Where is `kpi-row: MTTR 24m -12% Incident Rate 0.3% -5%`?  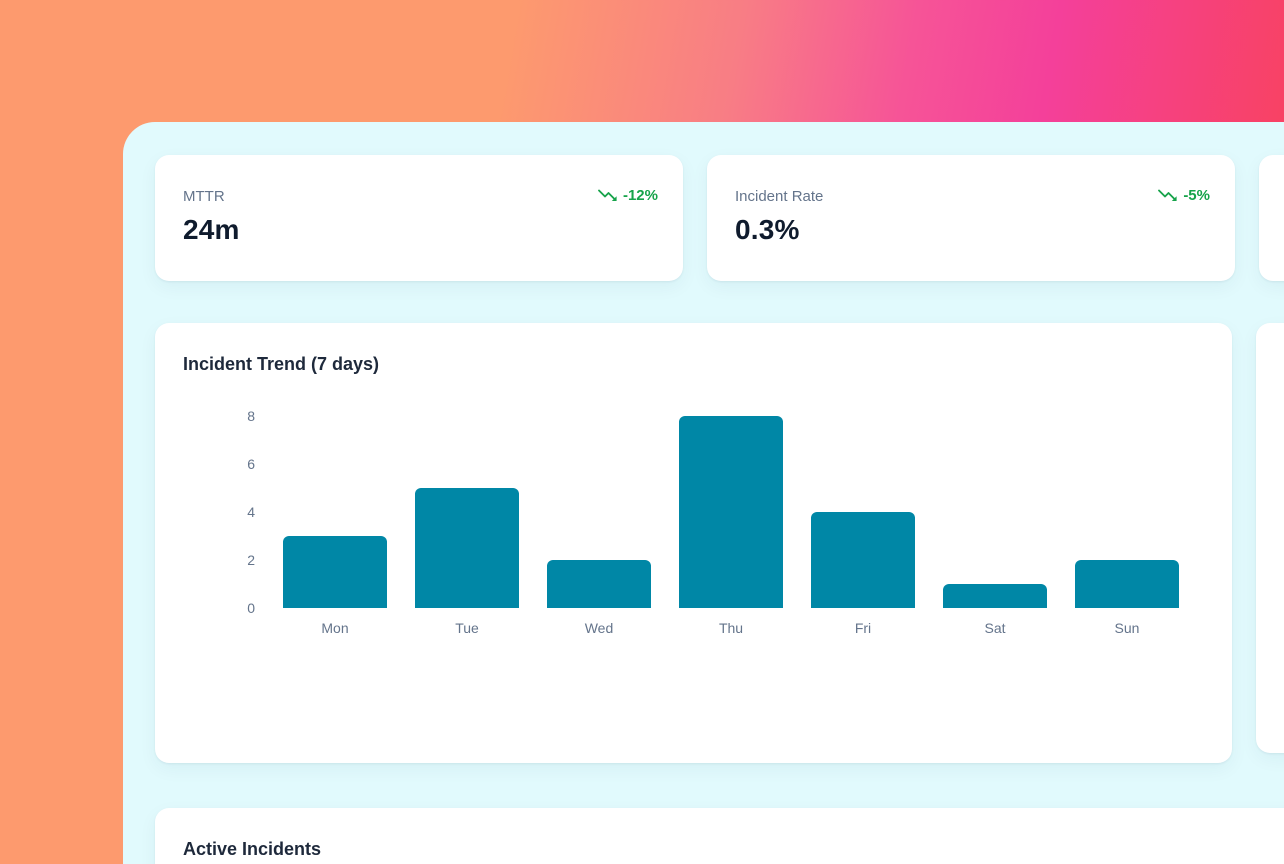
kpi-row: MTTR 24m -12% Incident Rate 0.3% -5% is located at coordinates (719, 218).